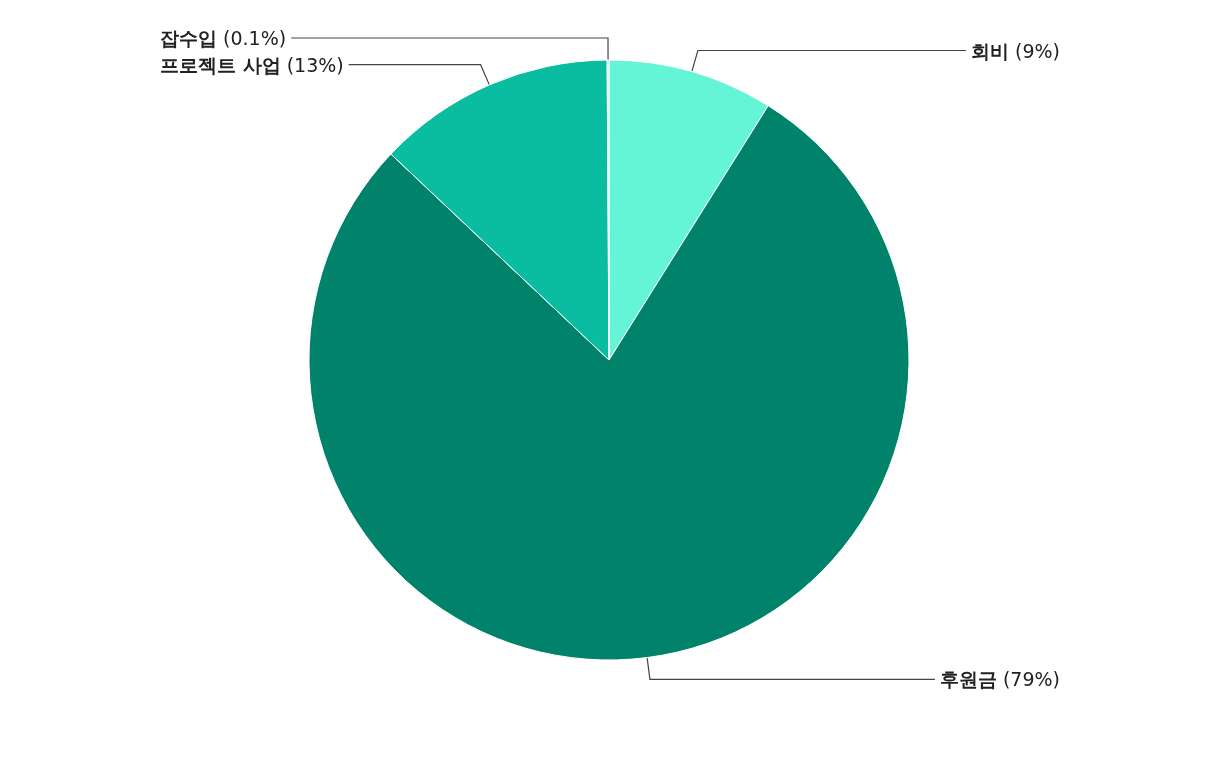  Describe the element at coordinates (989, 50) in the screenshot. I see `slice-label: 회비` at that location.